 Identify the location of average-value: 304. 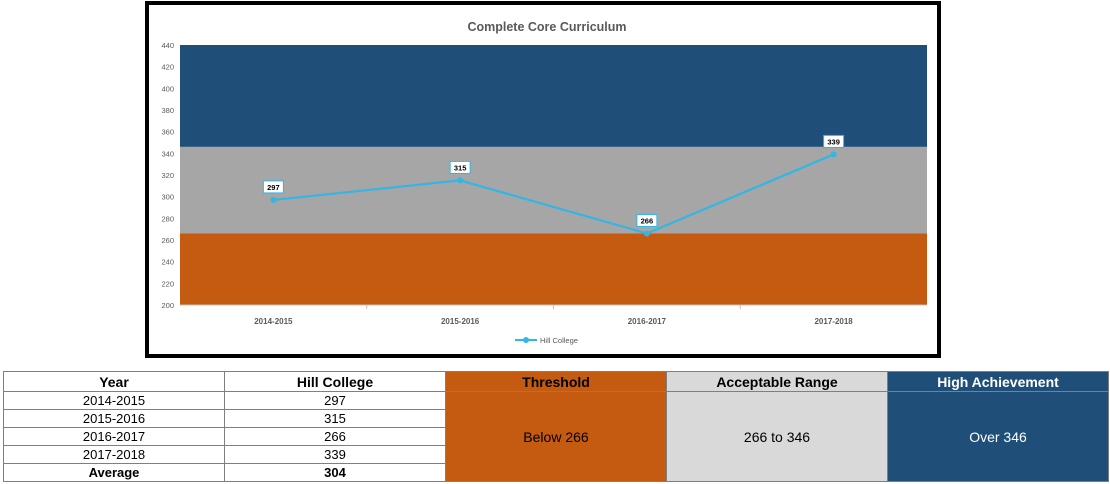
(335, 472).